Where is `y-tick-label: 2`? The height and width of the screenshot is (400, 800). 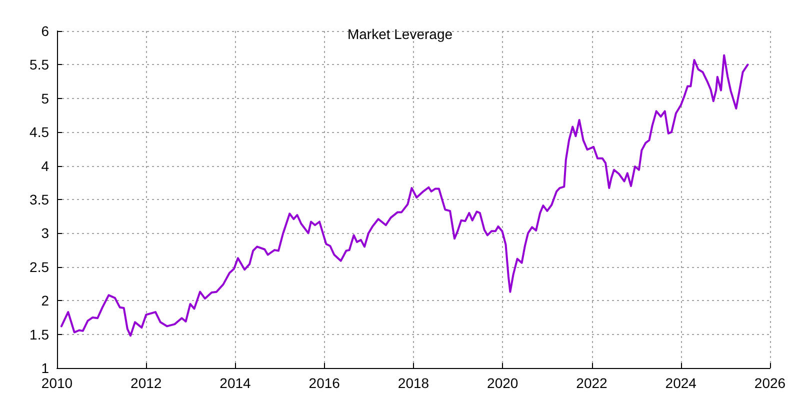 y-tick-label: 2 is located at coordinates (45, 300).